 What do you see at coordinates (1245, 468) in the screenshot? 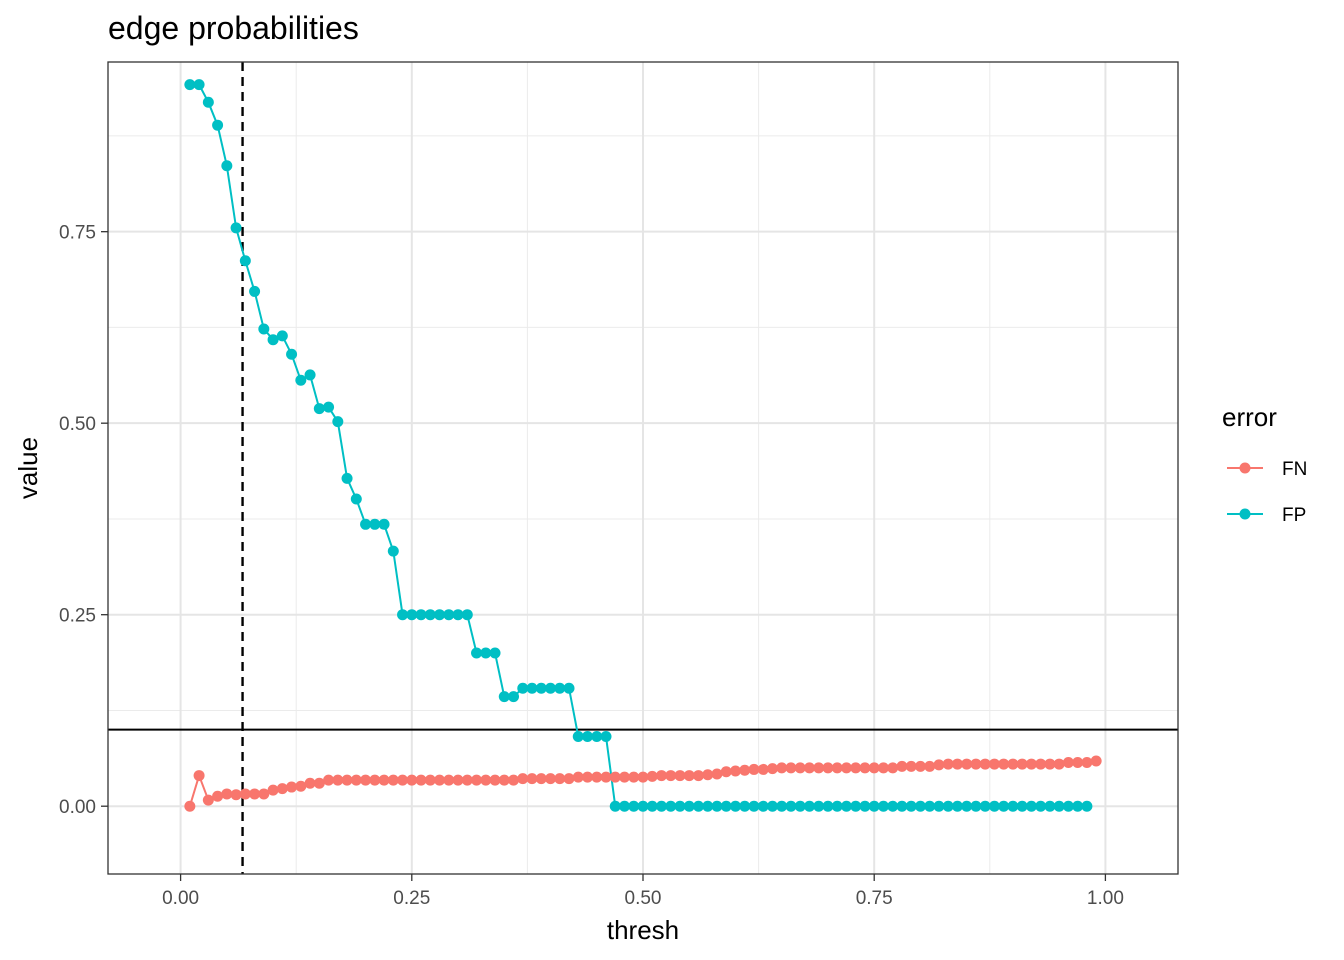
I see `legend-key-point-fn` at bounding box center [1245, 468].